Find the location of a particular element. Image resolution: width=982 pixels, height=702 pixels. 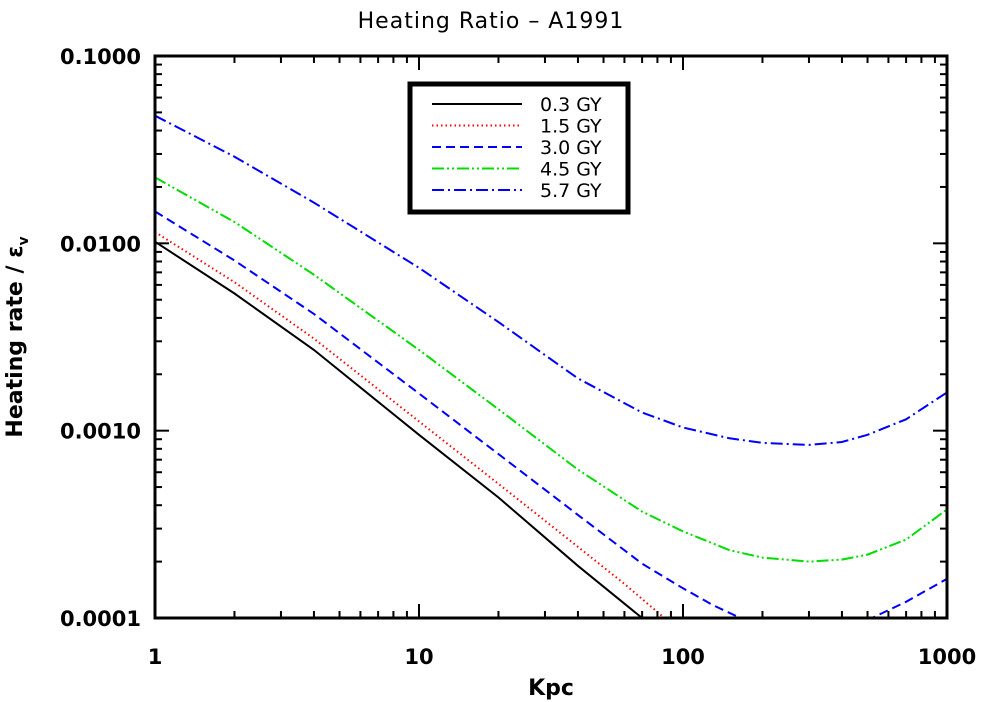

y-axis-label-main: Heating rate / ε is located at coordinates (15, 342).